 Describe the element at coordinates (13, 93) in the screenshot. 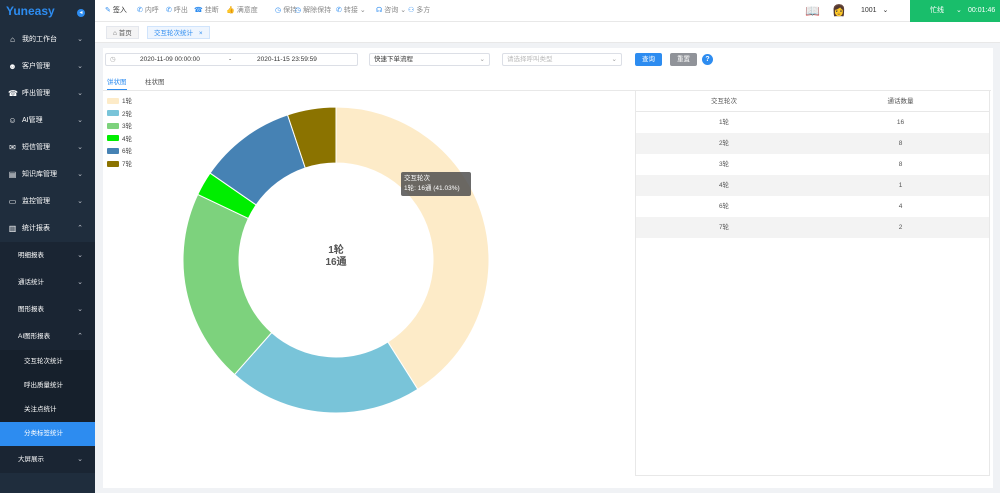

I see `phone-icon: ☎` at that location.